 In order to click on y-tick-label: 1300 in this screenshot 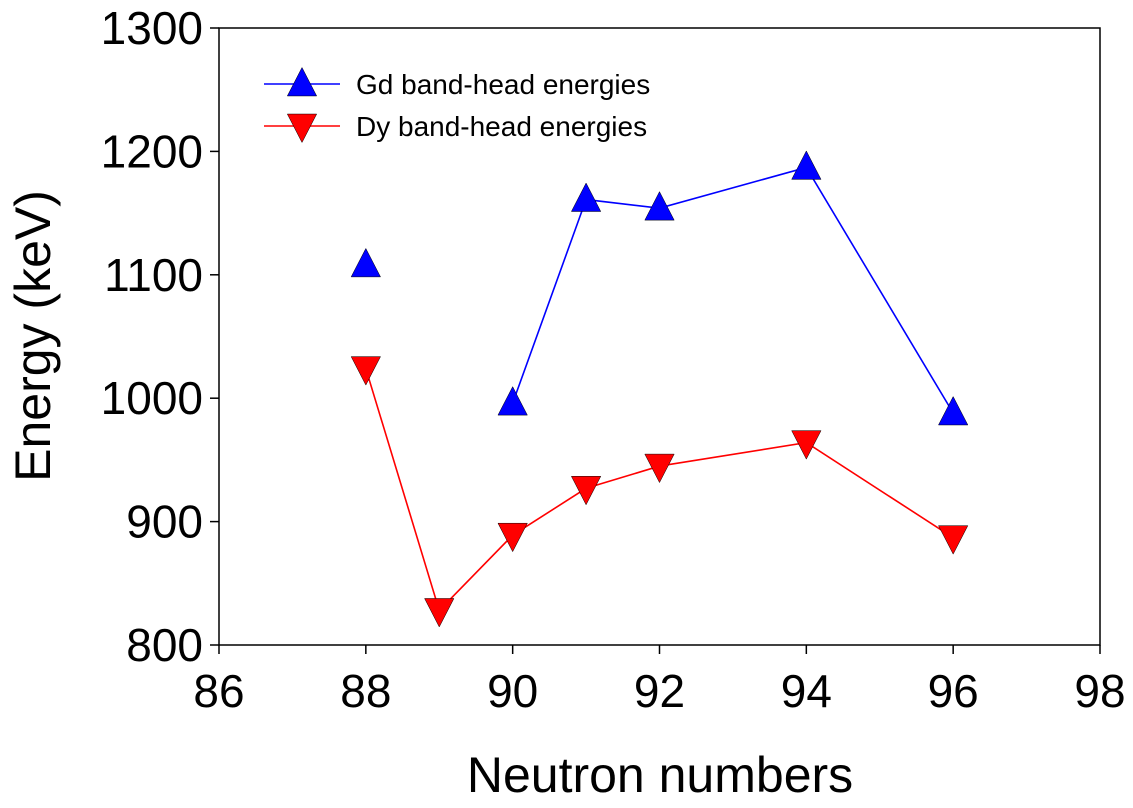, I will do `click(152, 28)`.